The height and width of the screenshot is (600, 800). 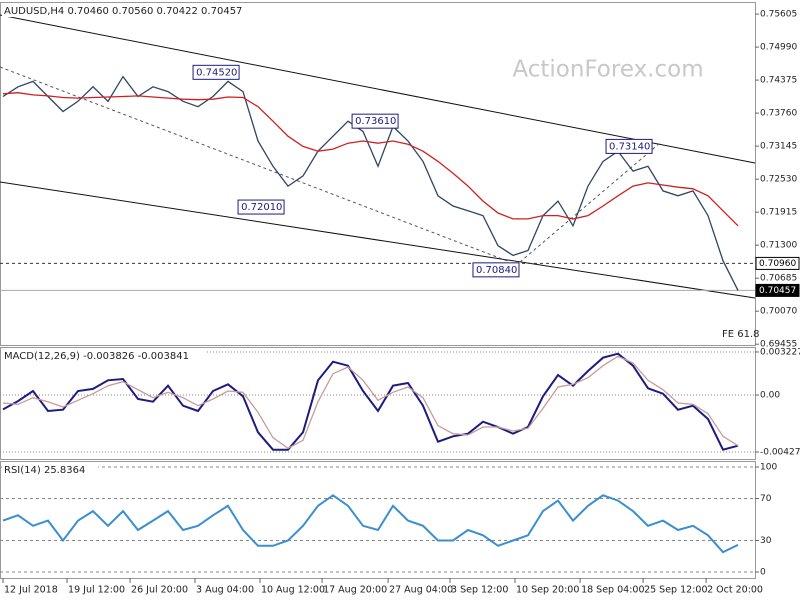 I want to click on y-tick-label: -0.004279, so click(x=780, y=453).